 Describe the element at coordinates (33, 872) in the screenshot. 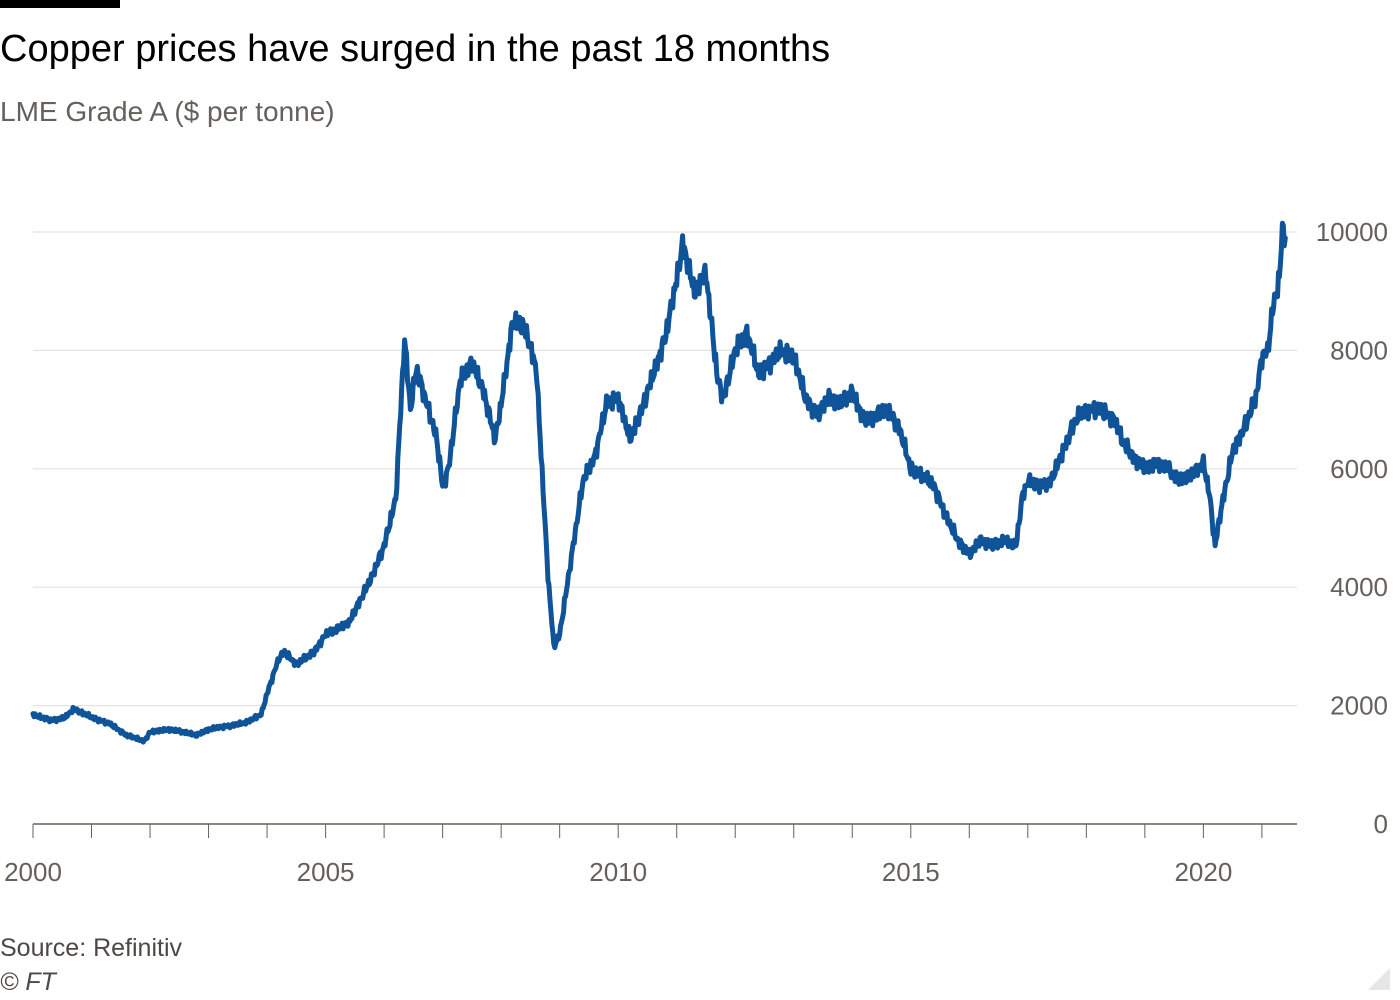

I see `x-tick-label-0: 2000` at that location.